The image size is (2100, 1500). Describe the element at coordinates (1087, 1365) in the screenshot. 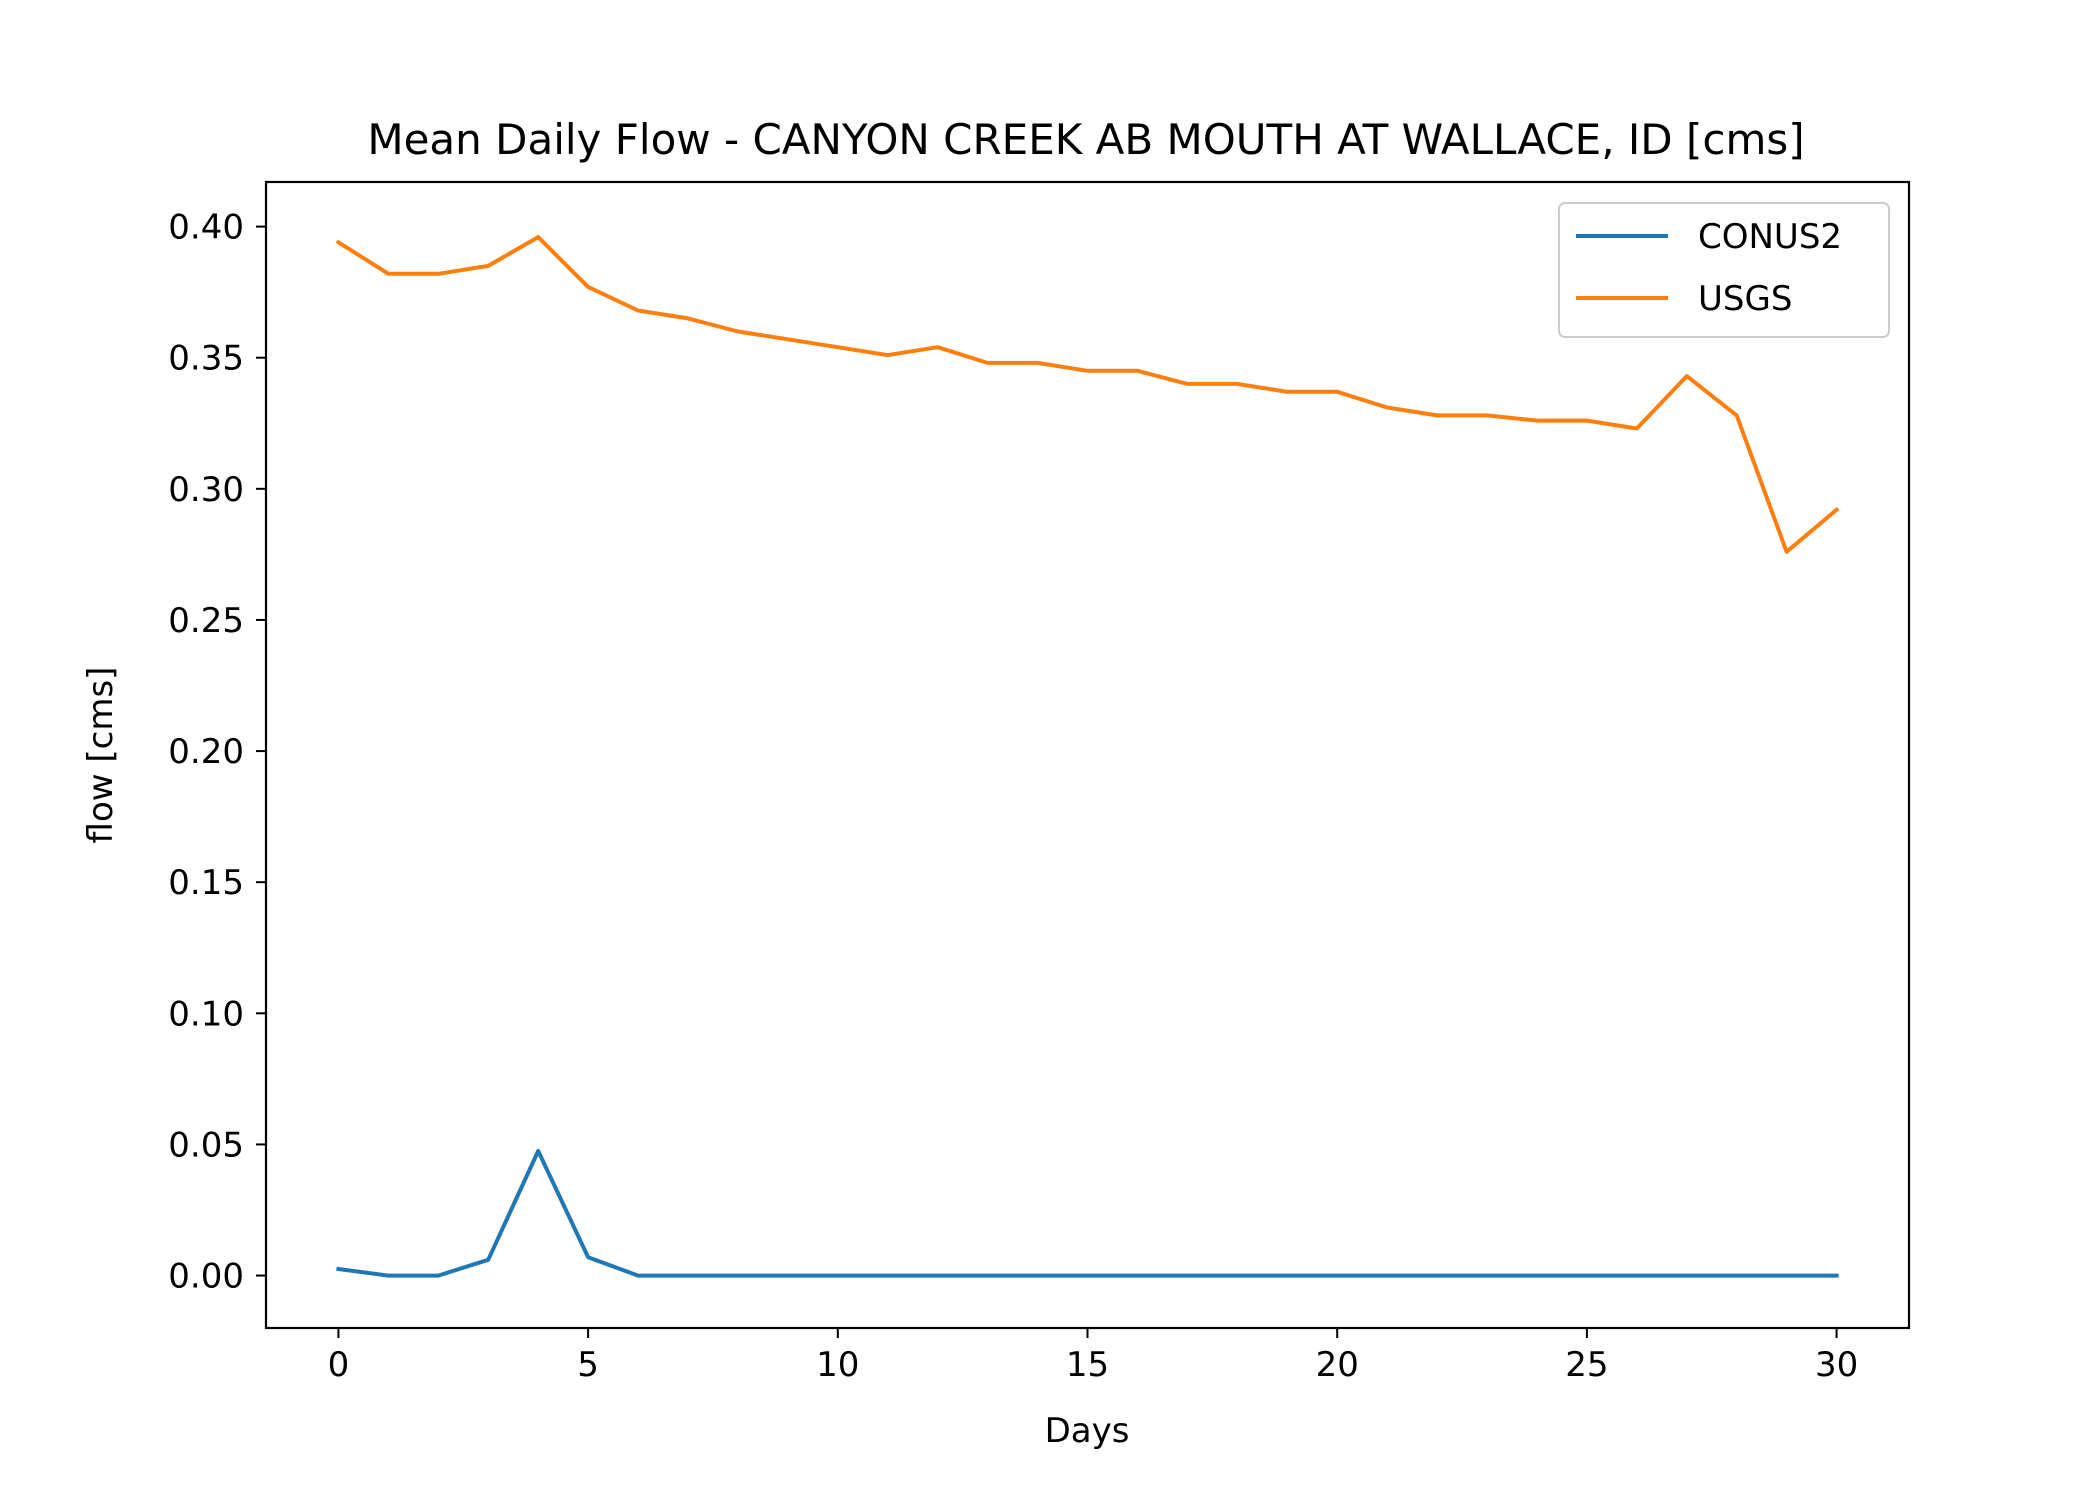

I see `x-tick-label: 15` at that location.